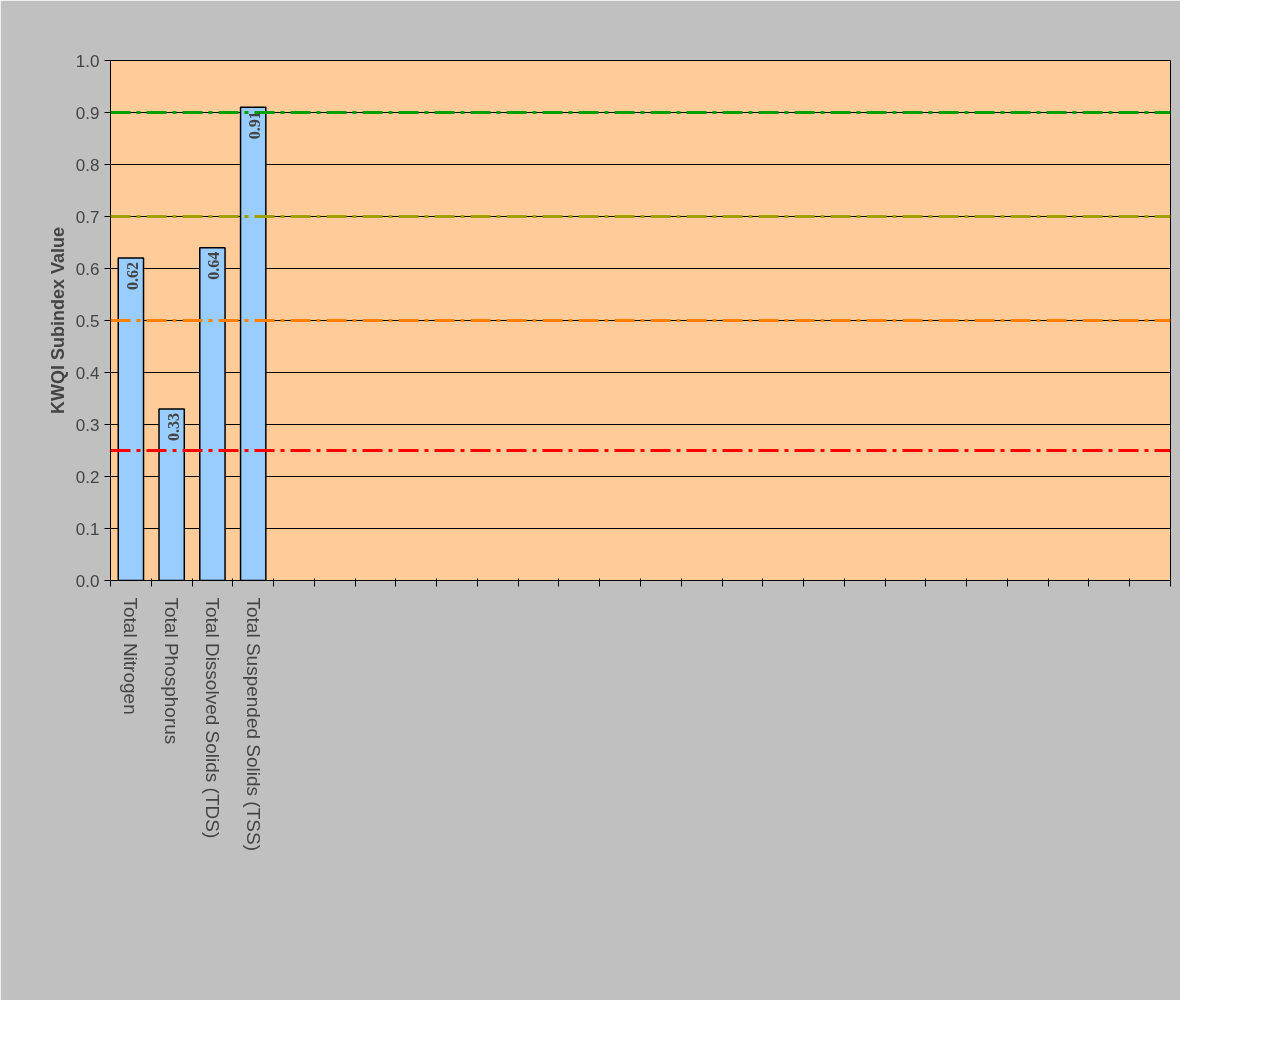 The image size is (1276, 1040). What do you see at coordinates (253, 724) in the screenshot?
I see `x-tick-label: Total Suspended Solids (TSS)` at bounding box center [253, 724].